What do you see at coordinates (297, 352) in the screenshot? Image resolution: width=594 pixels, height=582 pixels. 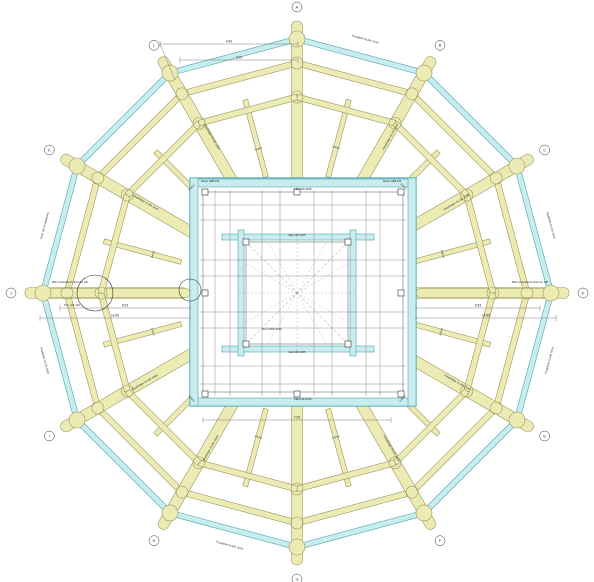 I see `core-label-inner-bottom: HEA 160 S235` at bounding box center [297, 352].